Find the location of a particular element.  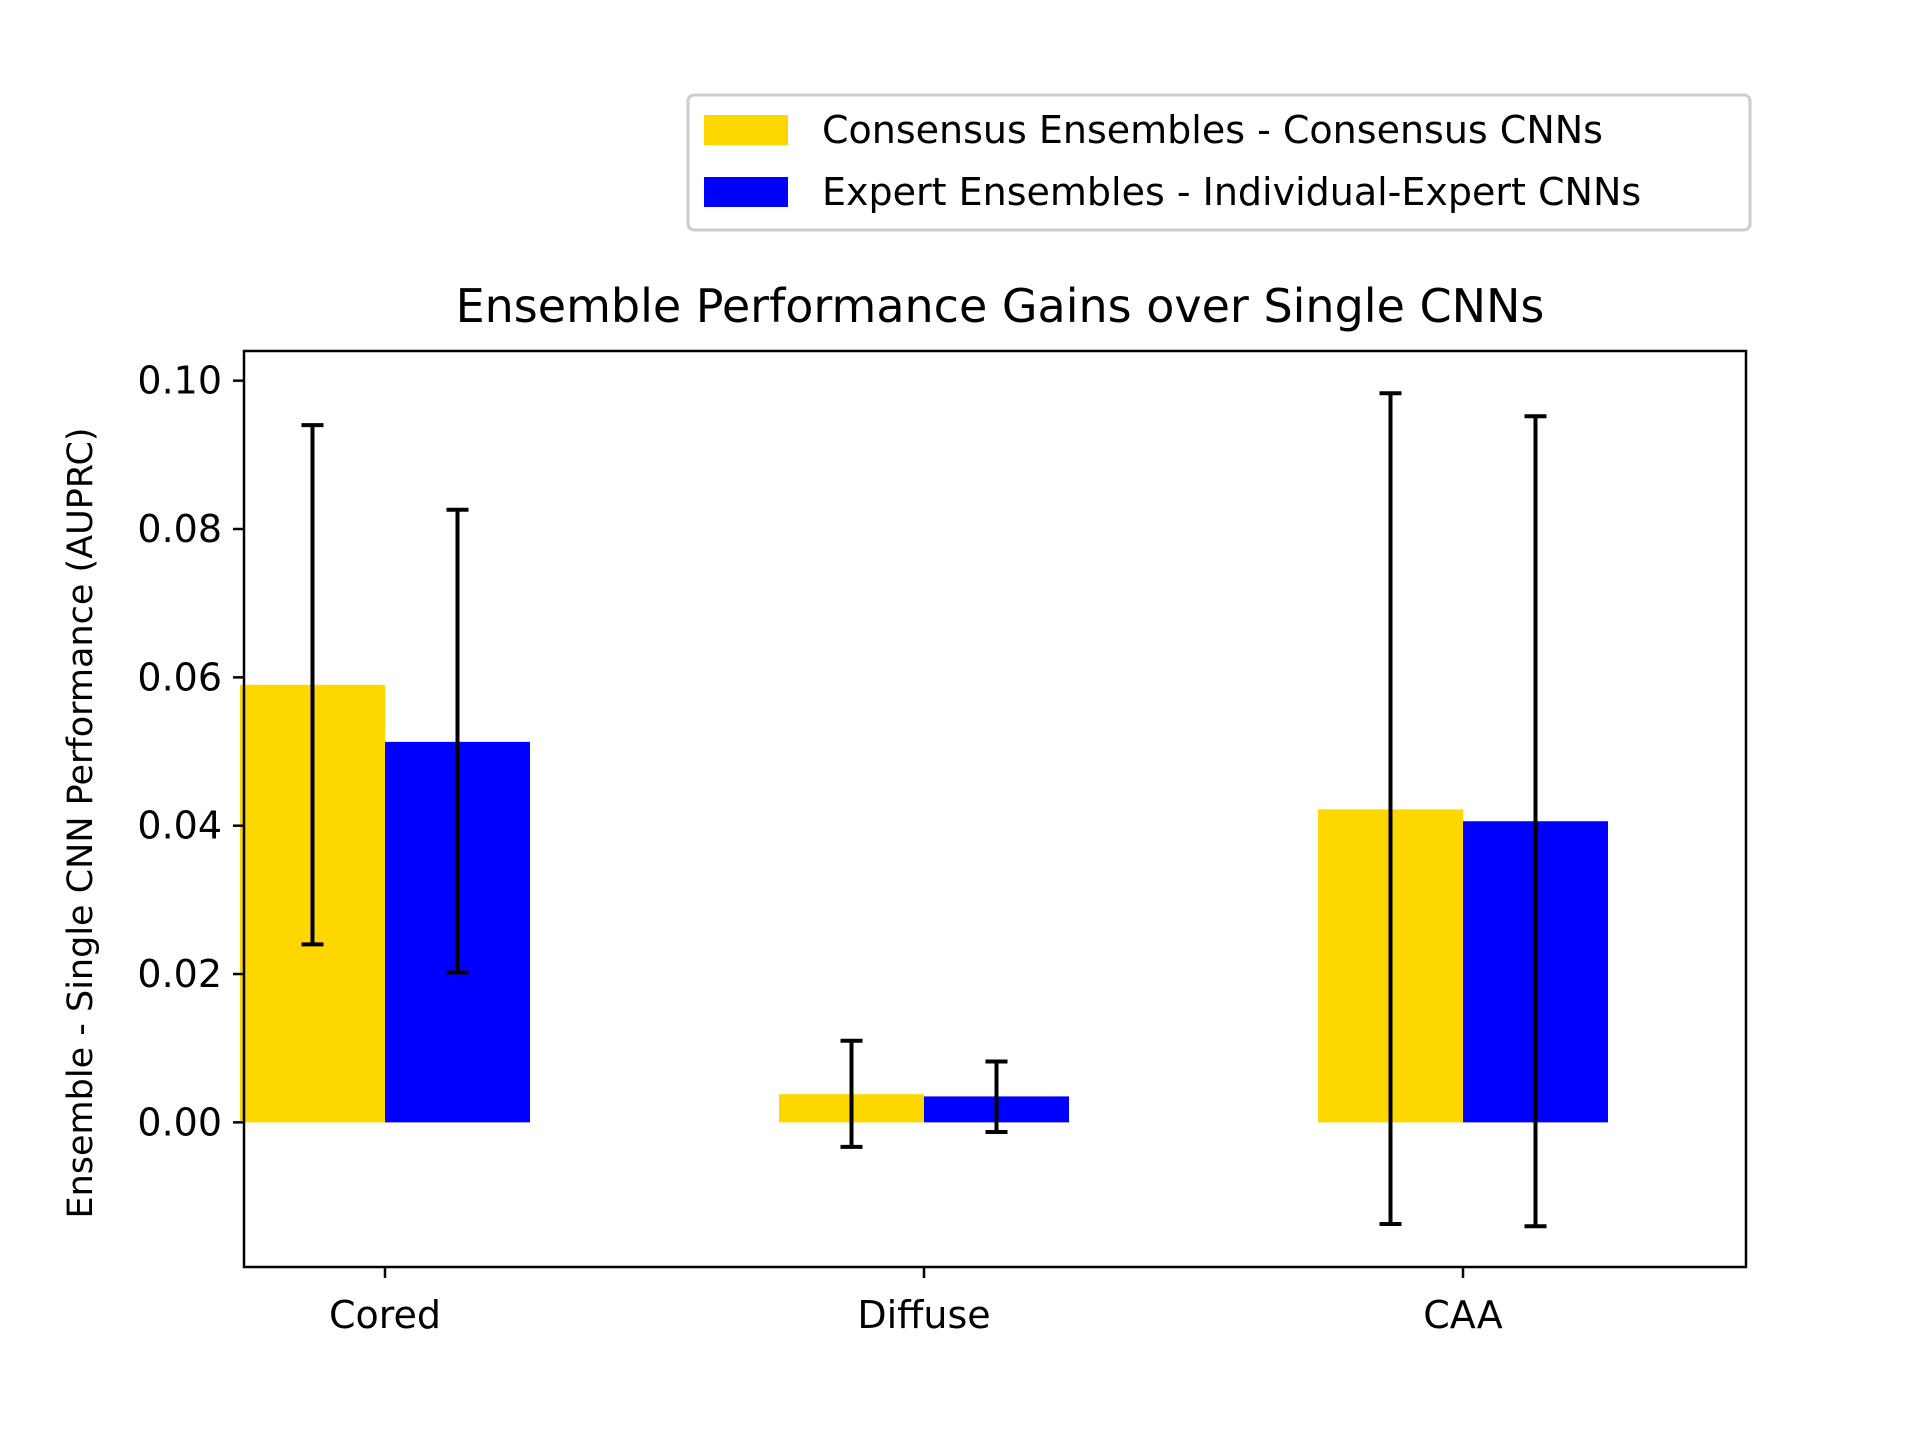

y-tick-label: 0.00 is located at coordinates (179, 1122).